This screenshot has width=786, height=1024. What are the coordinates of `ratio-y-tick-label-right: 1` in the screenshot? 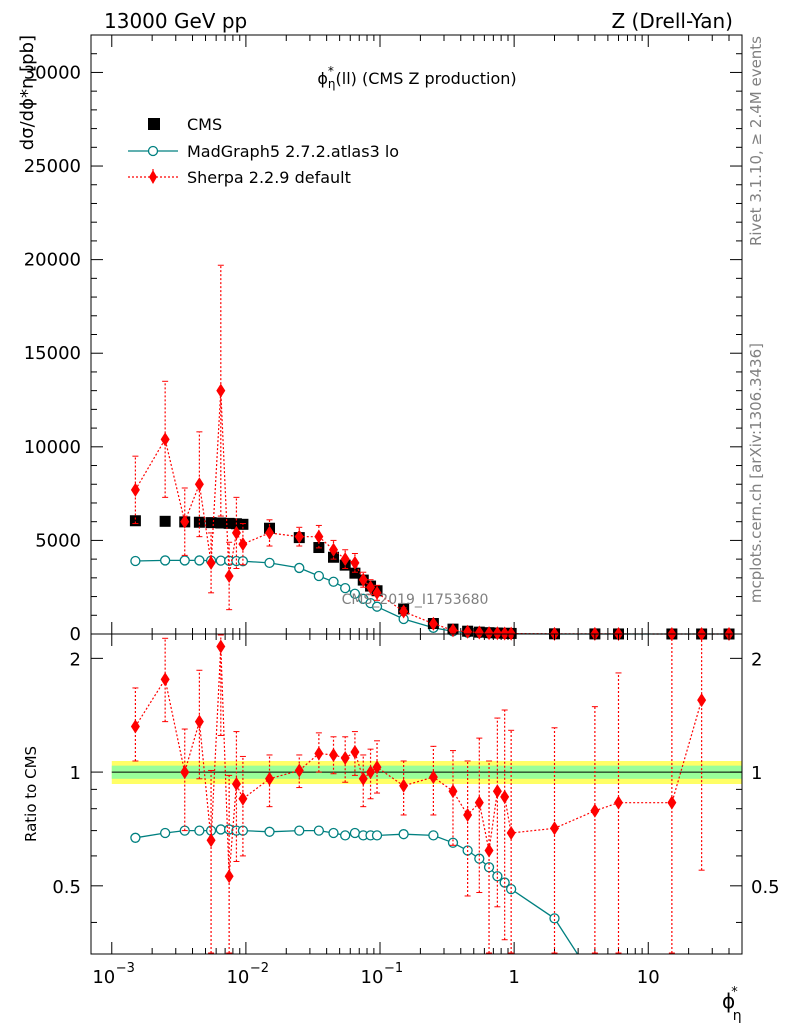 It's located at (756, 773).